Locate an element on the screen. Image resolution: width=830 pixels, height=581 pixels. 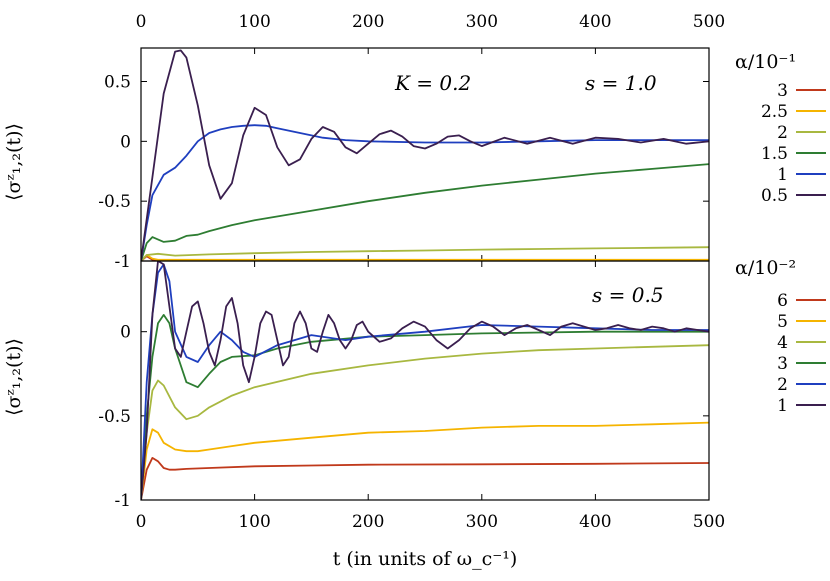
series-line-2.5 is located at coordinates (425, 257).